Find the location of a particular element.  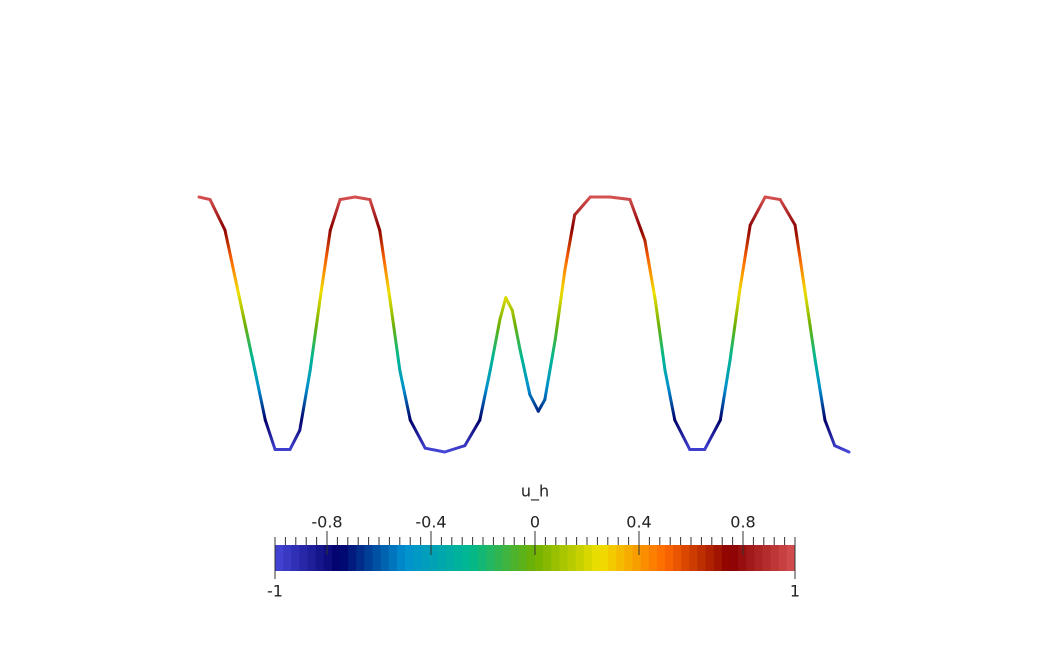

colorbar-title: u_h is located at coordinates (535, 492).